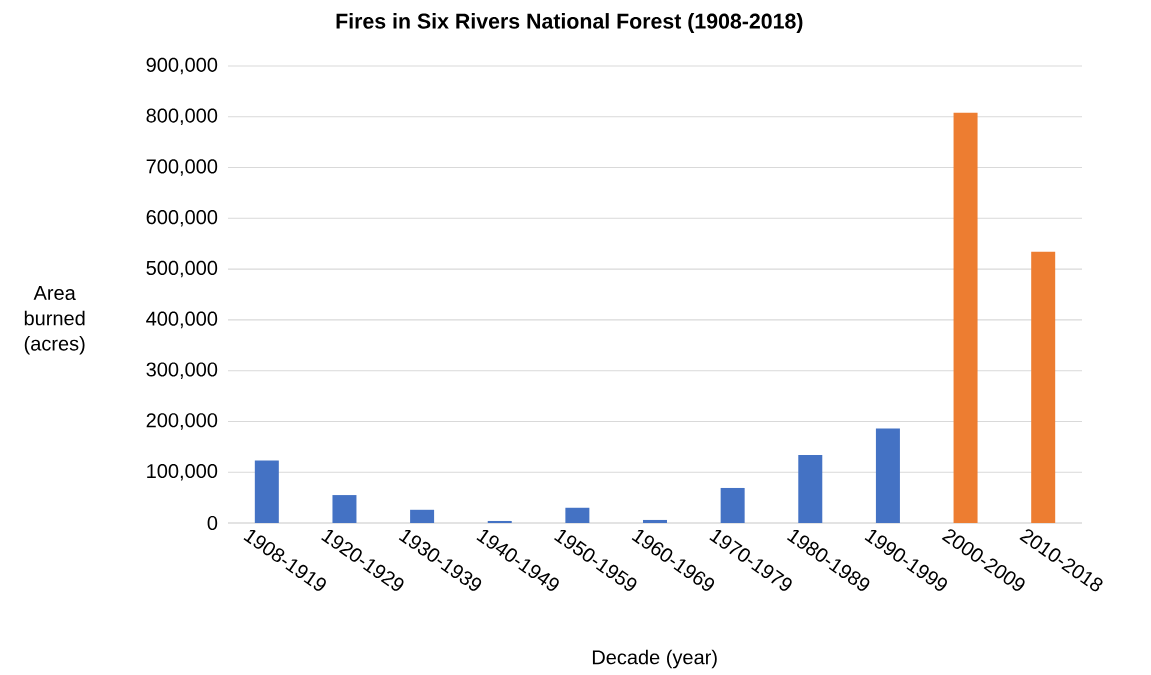  I want to click on y-tick-label: 200,000, so click(182, 421).